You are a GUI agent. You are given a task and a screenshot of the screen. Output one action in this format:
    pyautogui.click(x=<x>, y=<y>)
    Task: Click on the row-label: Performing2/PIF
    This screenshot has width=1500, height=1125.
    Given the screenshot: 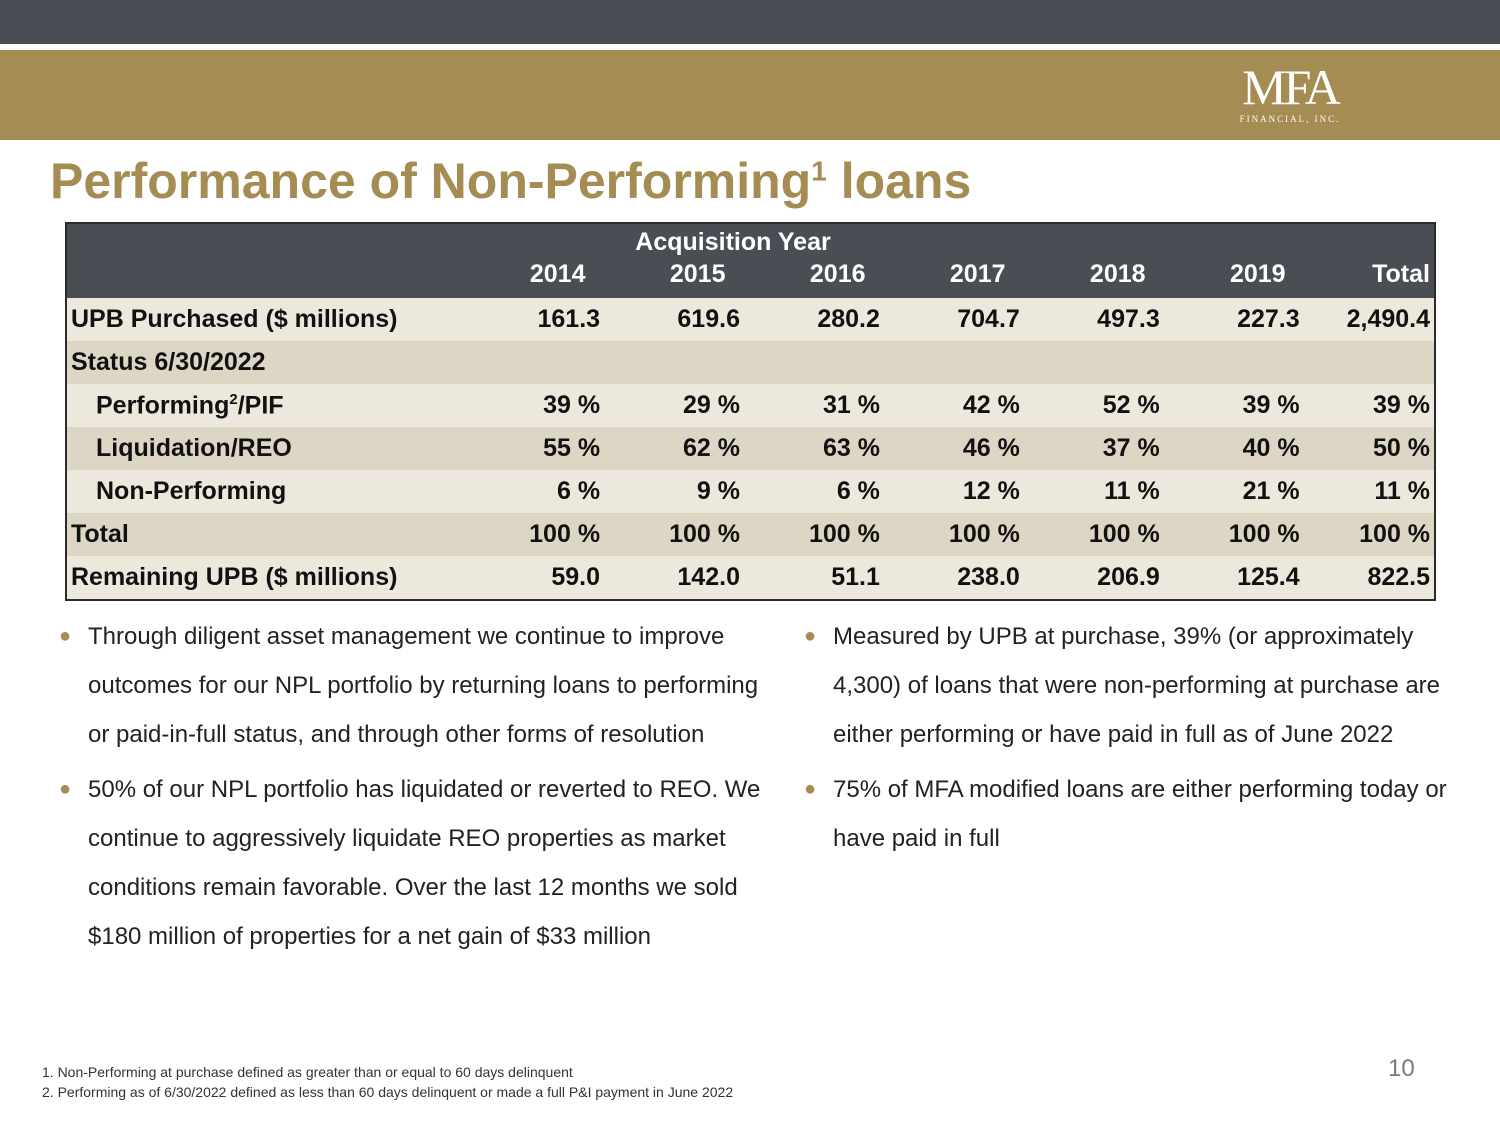 What is the action you would take?
    pyautogui.click(x=263, y=405)
    